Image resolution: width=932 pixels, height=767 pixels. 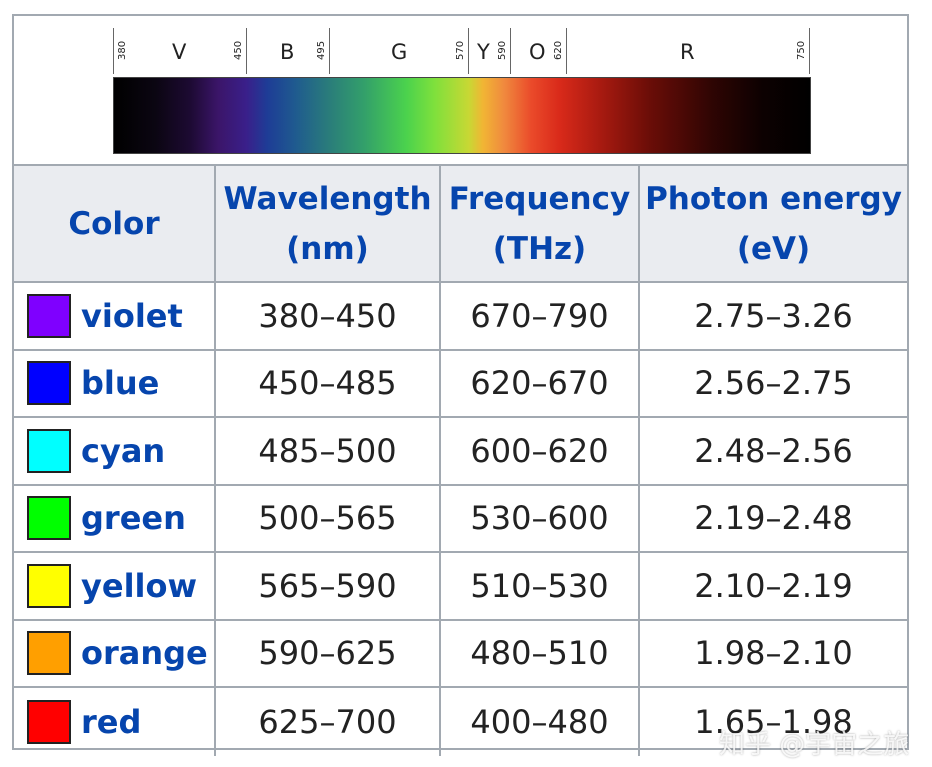 I want to click on color-cell: cyan, so click(x=114, y=451).